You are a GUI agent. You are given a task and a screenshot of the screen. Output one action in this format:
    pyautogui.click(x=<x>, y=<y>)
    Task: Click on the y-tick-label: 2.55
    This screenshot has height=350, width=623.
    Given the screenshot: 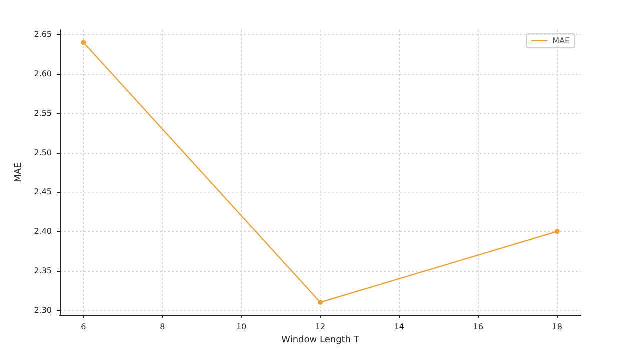 What is the action you would take?
    pyautogui.click(x=43, y=113)
    